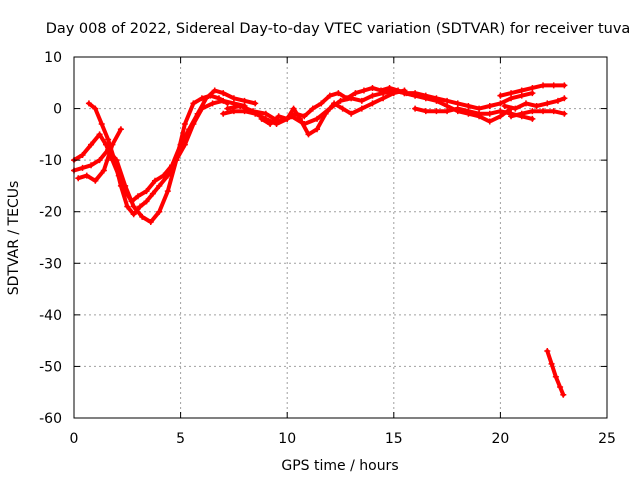 This screenshot has height=480, width=640. Describe the element at coordinates (334, 106) in the screenshot. I see `series-arc-g` at that location.